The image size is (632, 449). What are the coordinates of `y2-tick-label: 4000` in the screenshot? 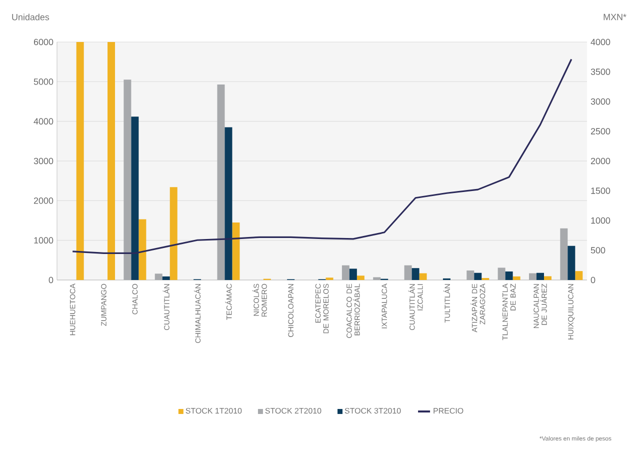 It's located at (600, 42).